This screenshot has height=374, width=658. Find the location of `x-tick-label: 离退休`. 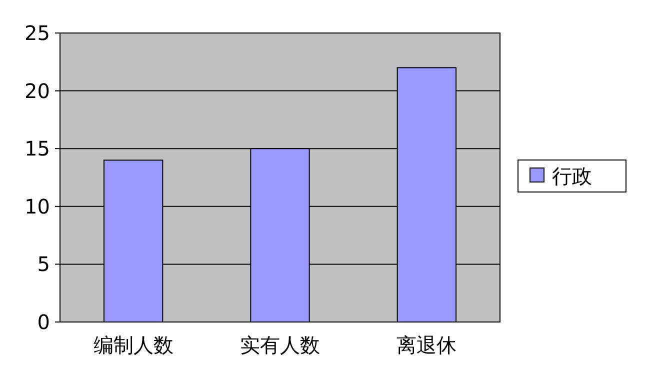

x-tick-label: 离退休 is located at coordinates (426, 345).